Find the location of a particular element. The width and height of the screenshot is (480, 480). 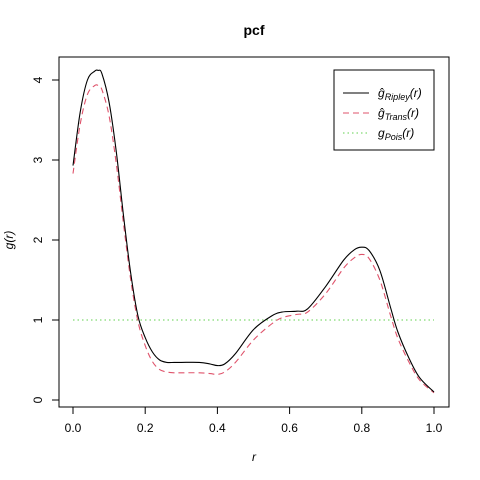

legend-entry-trans: ĝTrans(r) is located at coordinates (398, 114).